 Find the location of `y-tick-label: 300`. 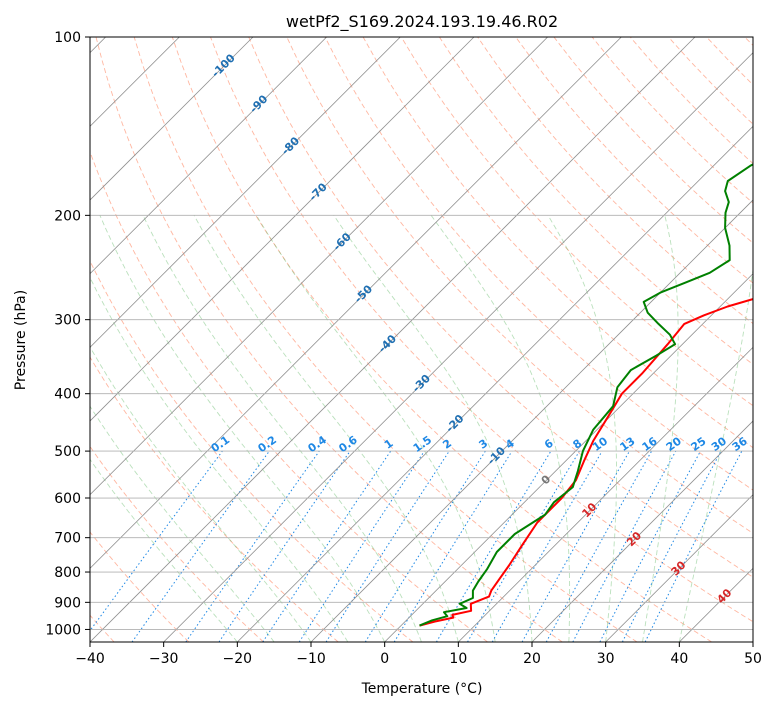

y-tick-label: 300 is located at coordinates (67, 321).